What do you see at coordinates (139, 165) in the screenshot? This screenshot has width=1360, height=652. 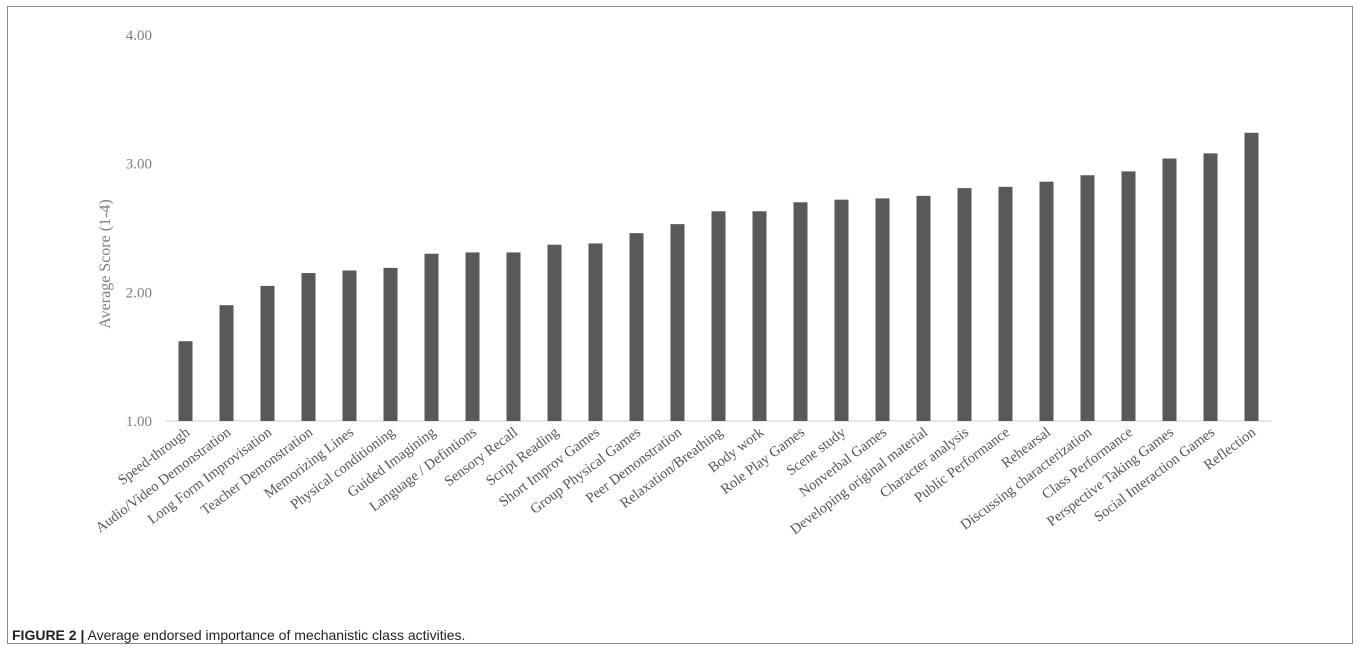 I see `y-tick-label: 3.00` at bounding box center [139, 165].